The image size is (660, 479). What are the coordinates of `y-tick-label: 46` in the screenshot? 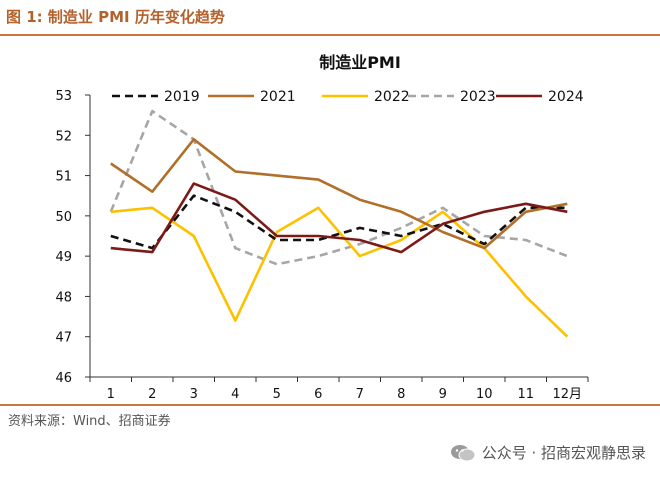 It's located at (63, 378).